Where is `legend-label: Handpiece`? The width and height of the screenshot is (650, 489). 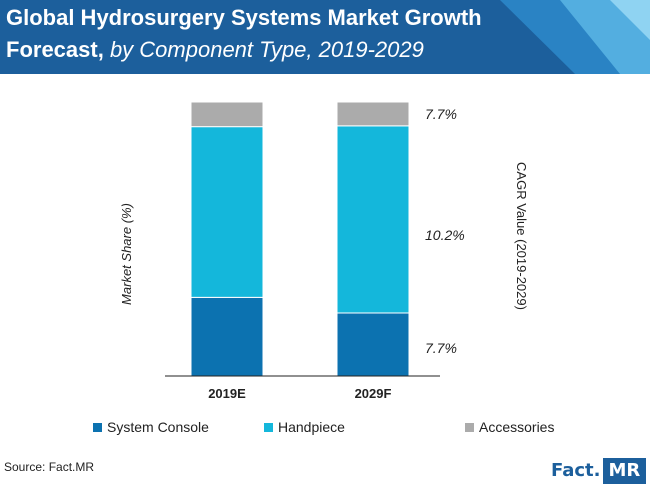 legend-label: Handpiece is located at coordinates (311, 427).